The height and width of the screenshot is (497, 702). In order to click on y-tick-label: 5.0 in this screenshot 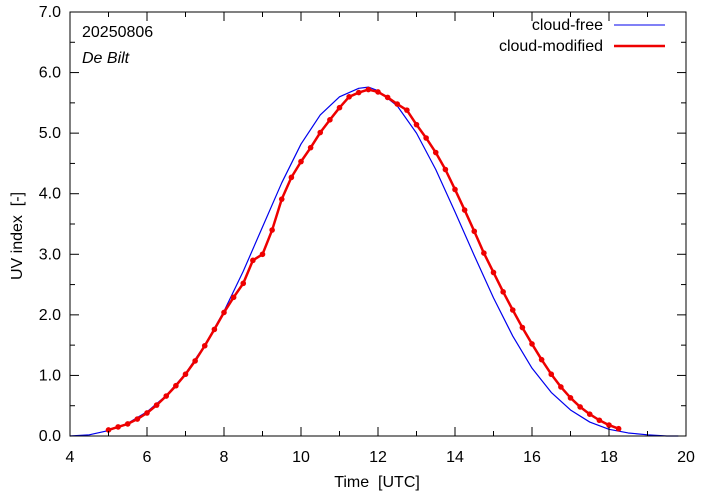, I will do `click(50, 133)`.